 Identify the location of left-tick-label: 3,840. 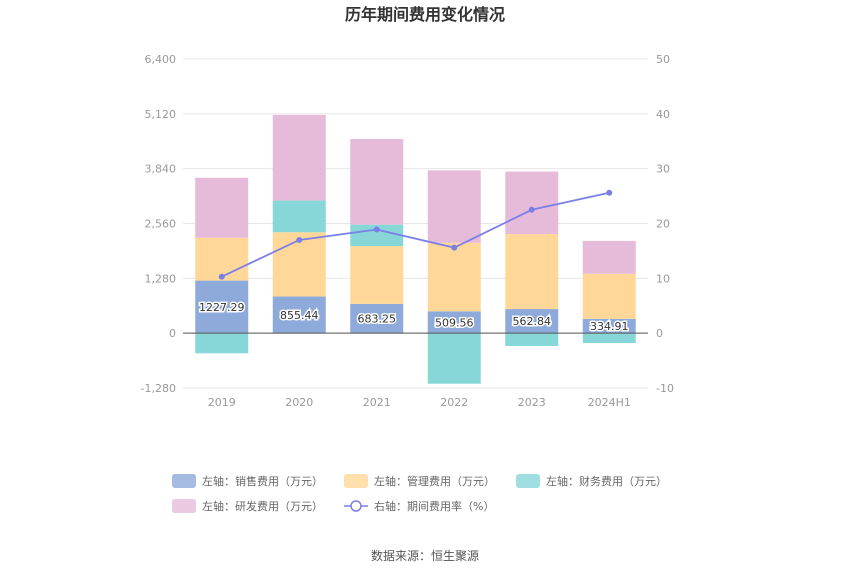
(161, 169).